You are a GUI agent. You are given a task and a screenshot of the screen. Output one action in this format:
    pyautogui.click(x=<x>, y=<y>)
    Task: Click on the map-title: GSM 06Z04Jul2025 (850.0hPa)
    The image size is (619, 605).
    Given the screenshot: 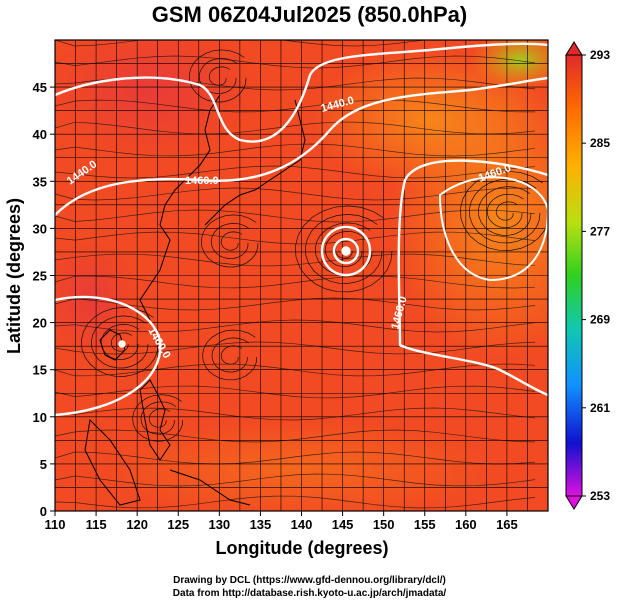 What is the action you would take?
    pyautogui.click(x=309, y=14)
    